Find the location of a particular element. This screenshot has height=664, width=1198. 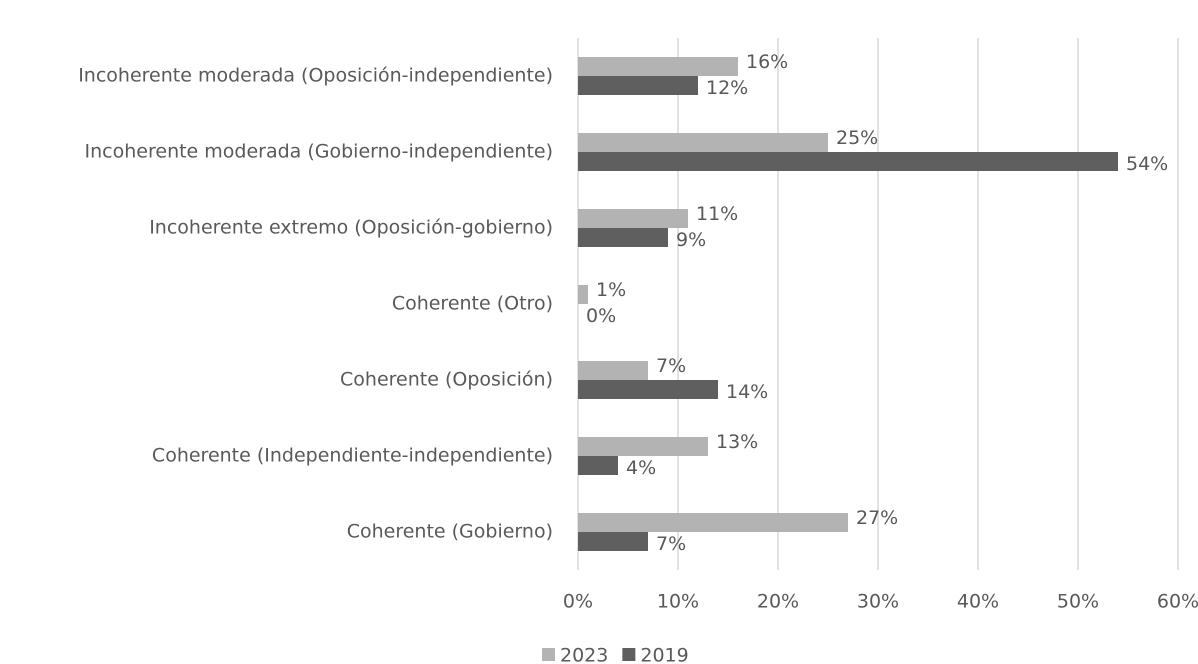

data-label: 27% is located at coordinates (877, 518).